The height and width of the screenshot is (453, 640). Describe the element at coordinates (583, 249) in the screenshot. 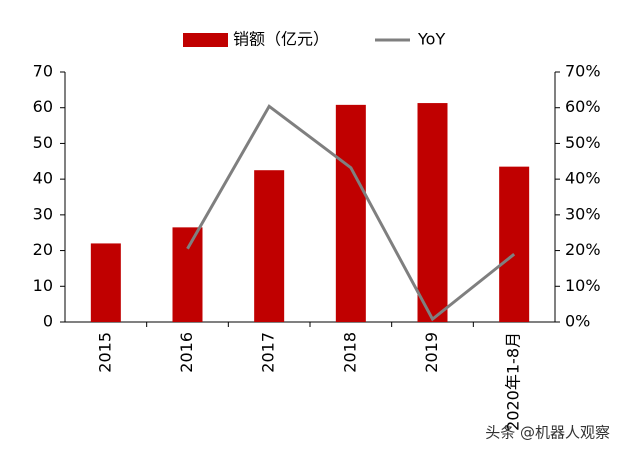

I see `y2-tick-label: 20%` at that location.